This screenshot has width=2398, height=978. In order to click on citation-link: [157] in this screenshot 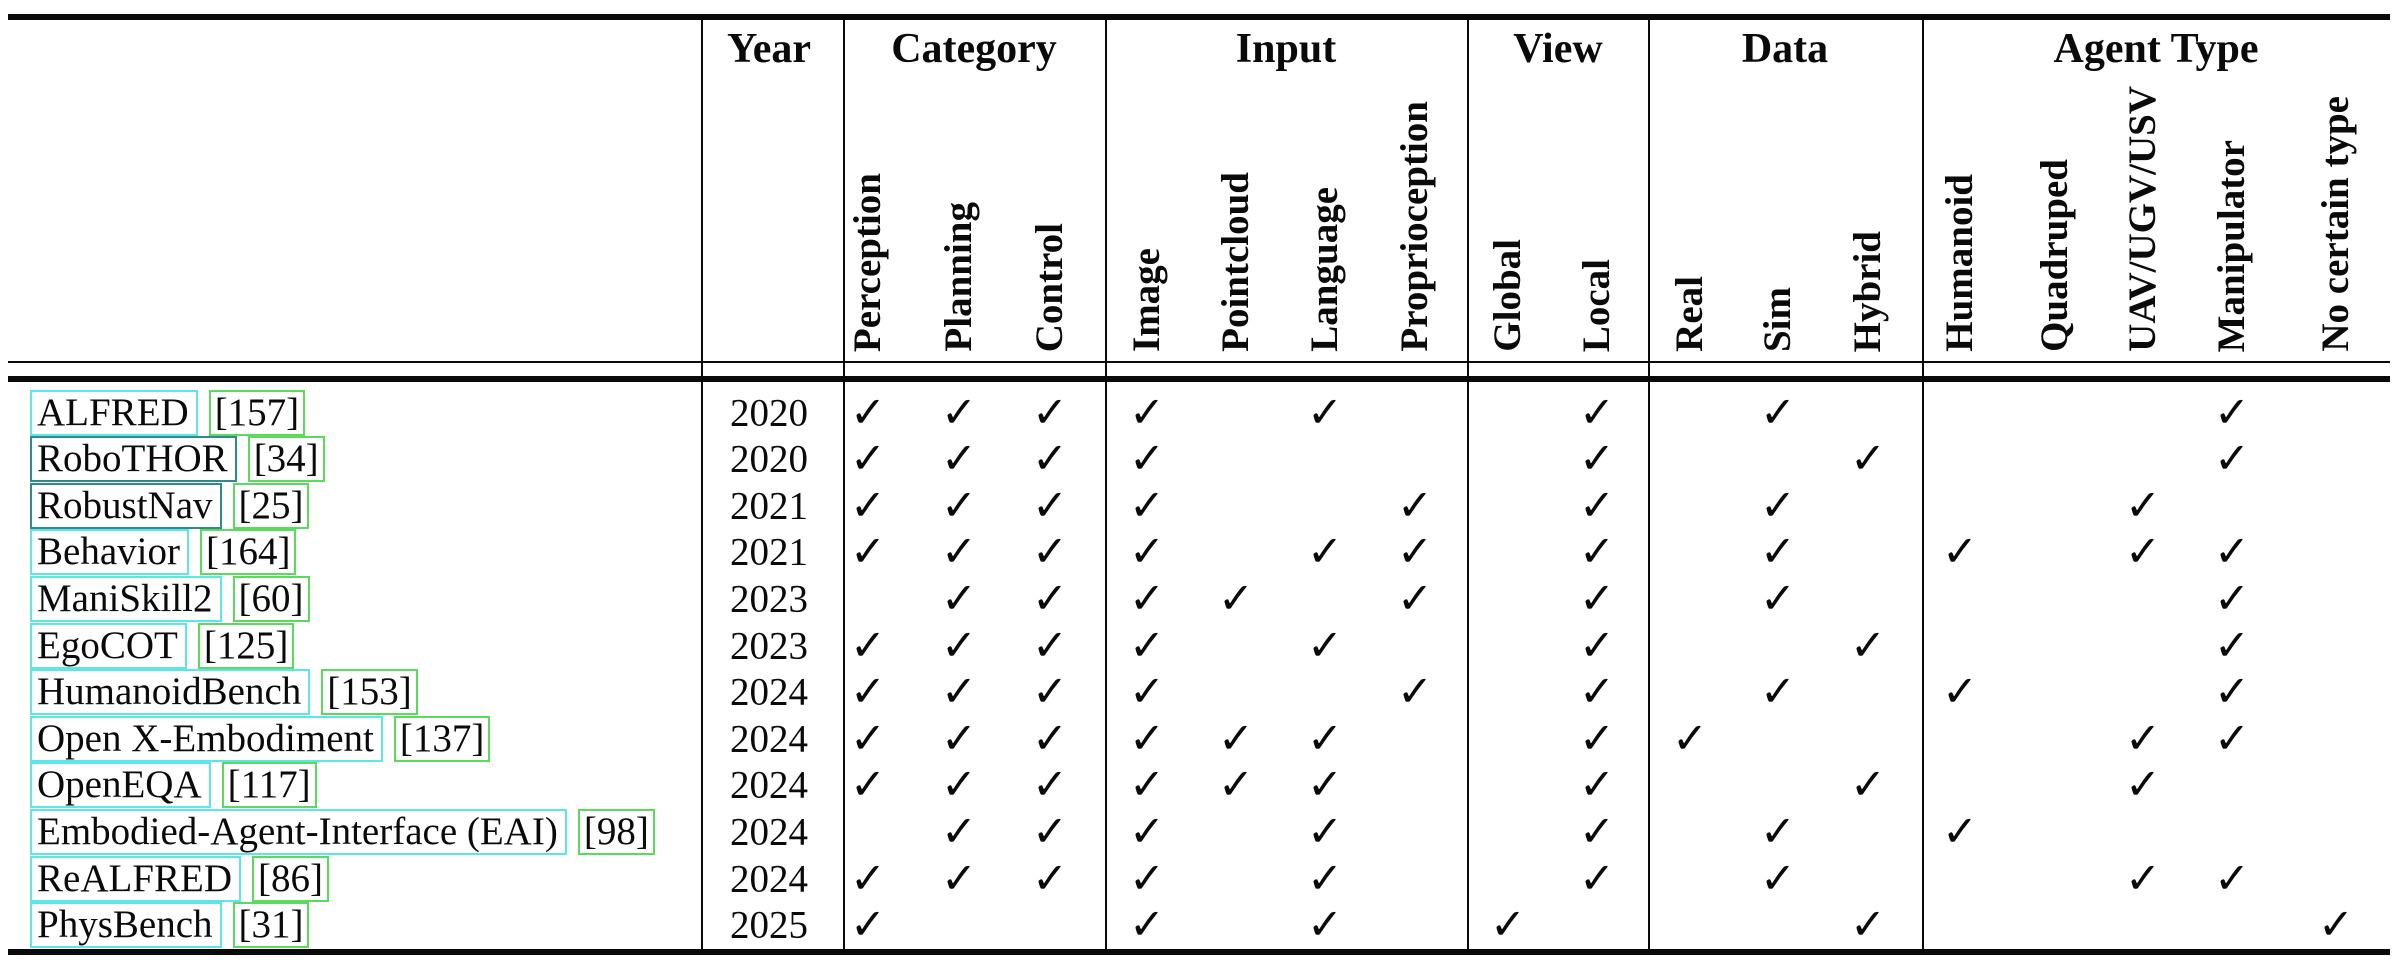, I will do `click(257, 412)`.